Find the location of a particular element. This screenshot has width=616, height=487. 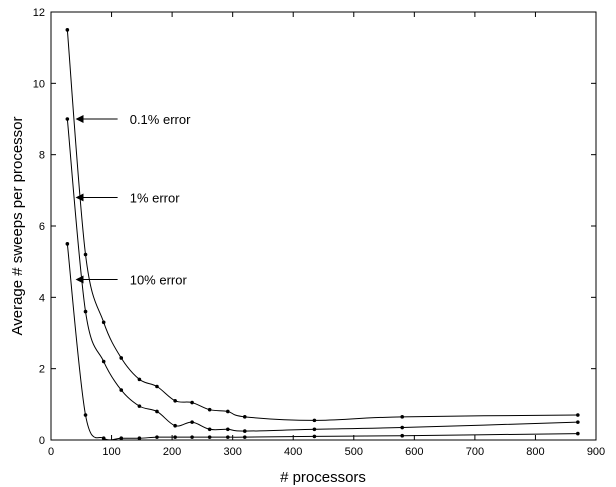

x-tick-label-5: 500 is located at coordinates (354, 452).